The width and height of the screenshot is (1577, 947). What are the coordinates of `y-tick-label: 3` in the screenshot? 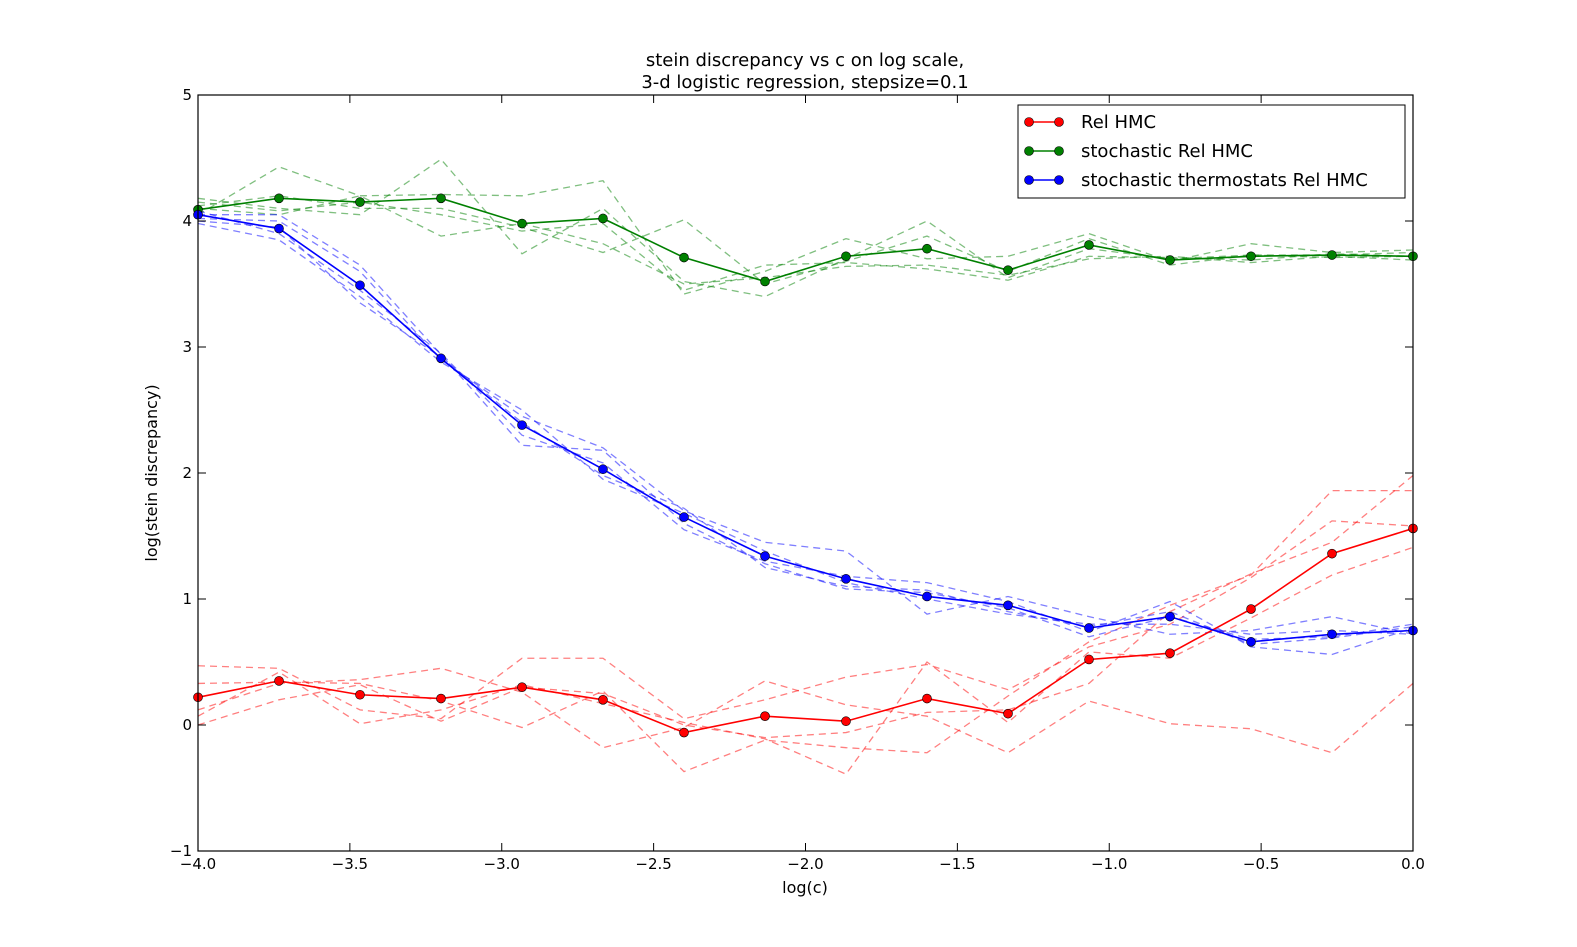 It's located at (187, 347).